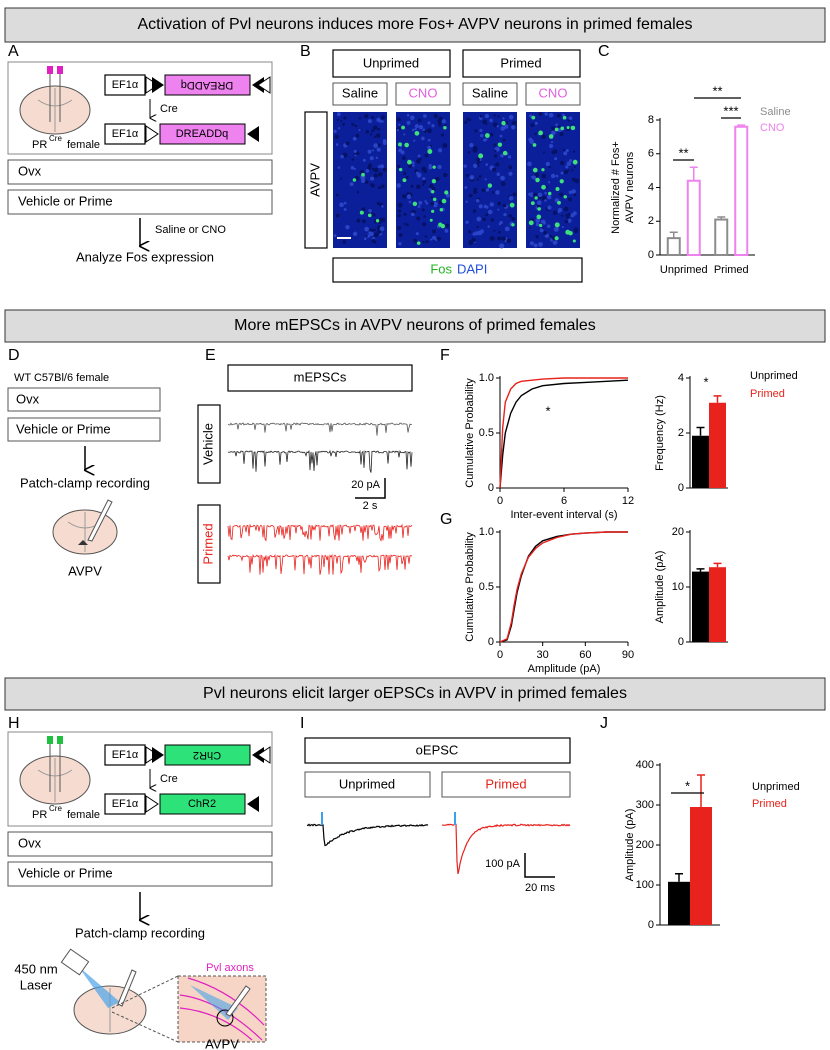  Describe the element at coordinates (645, 885) in the screenshot. I see `y-tick-label: 100` at that location.